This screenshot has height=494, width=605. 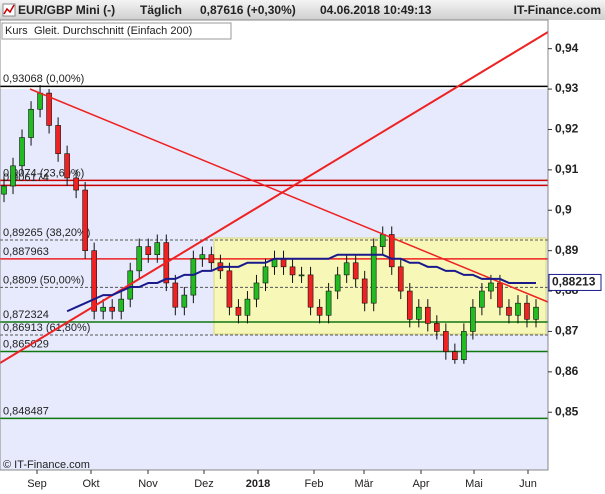 What do you see at coordinates (26, 411) in the screenshot?
I see `level-label: 0,848487` at bounding box center [26, 411].